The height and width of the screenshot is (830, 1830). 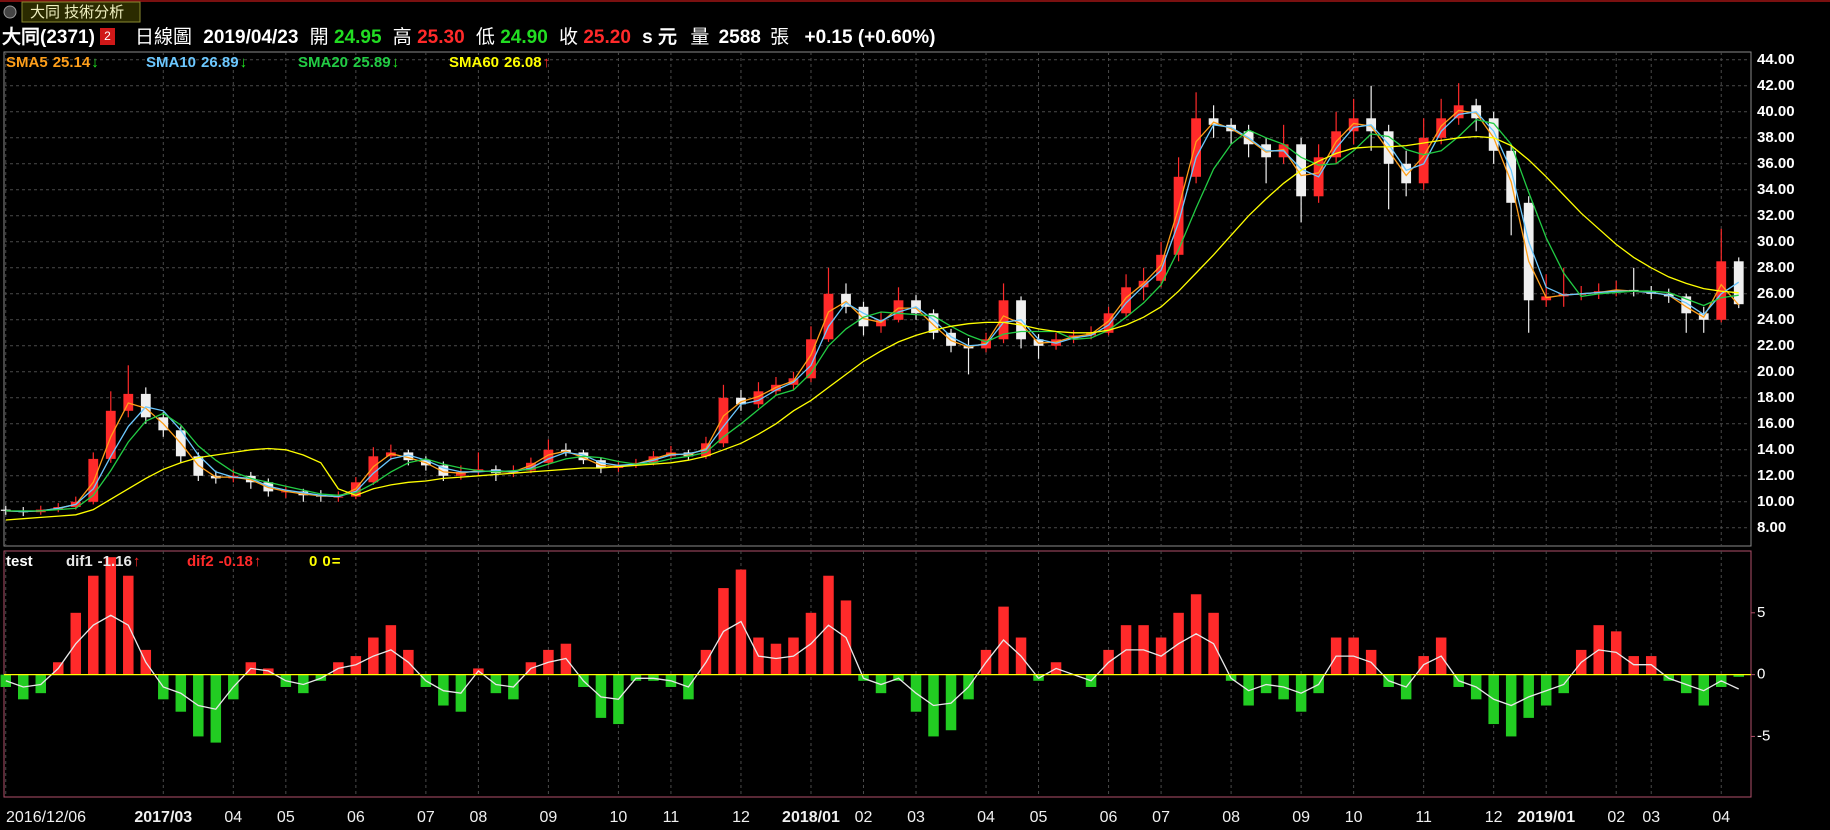 I want to click on legend-trend: =, so click(x=336, y=561).